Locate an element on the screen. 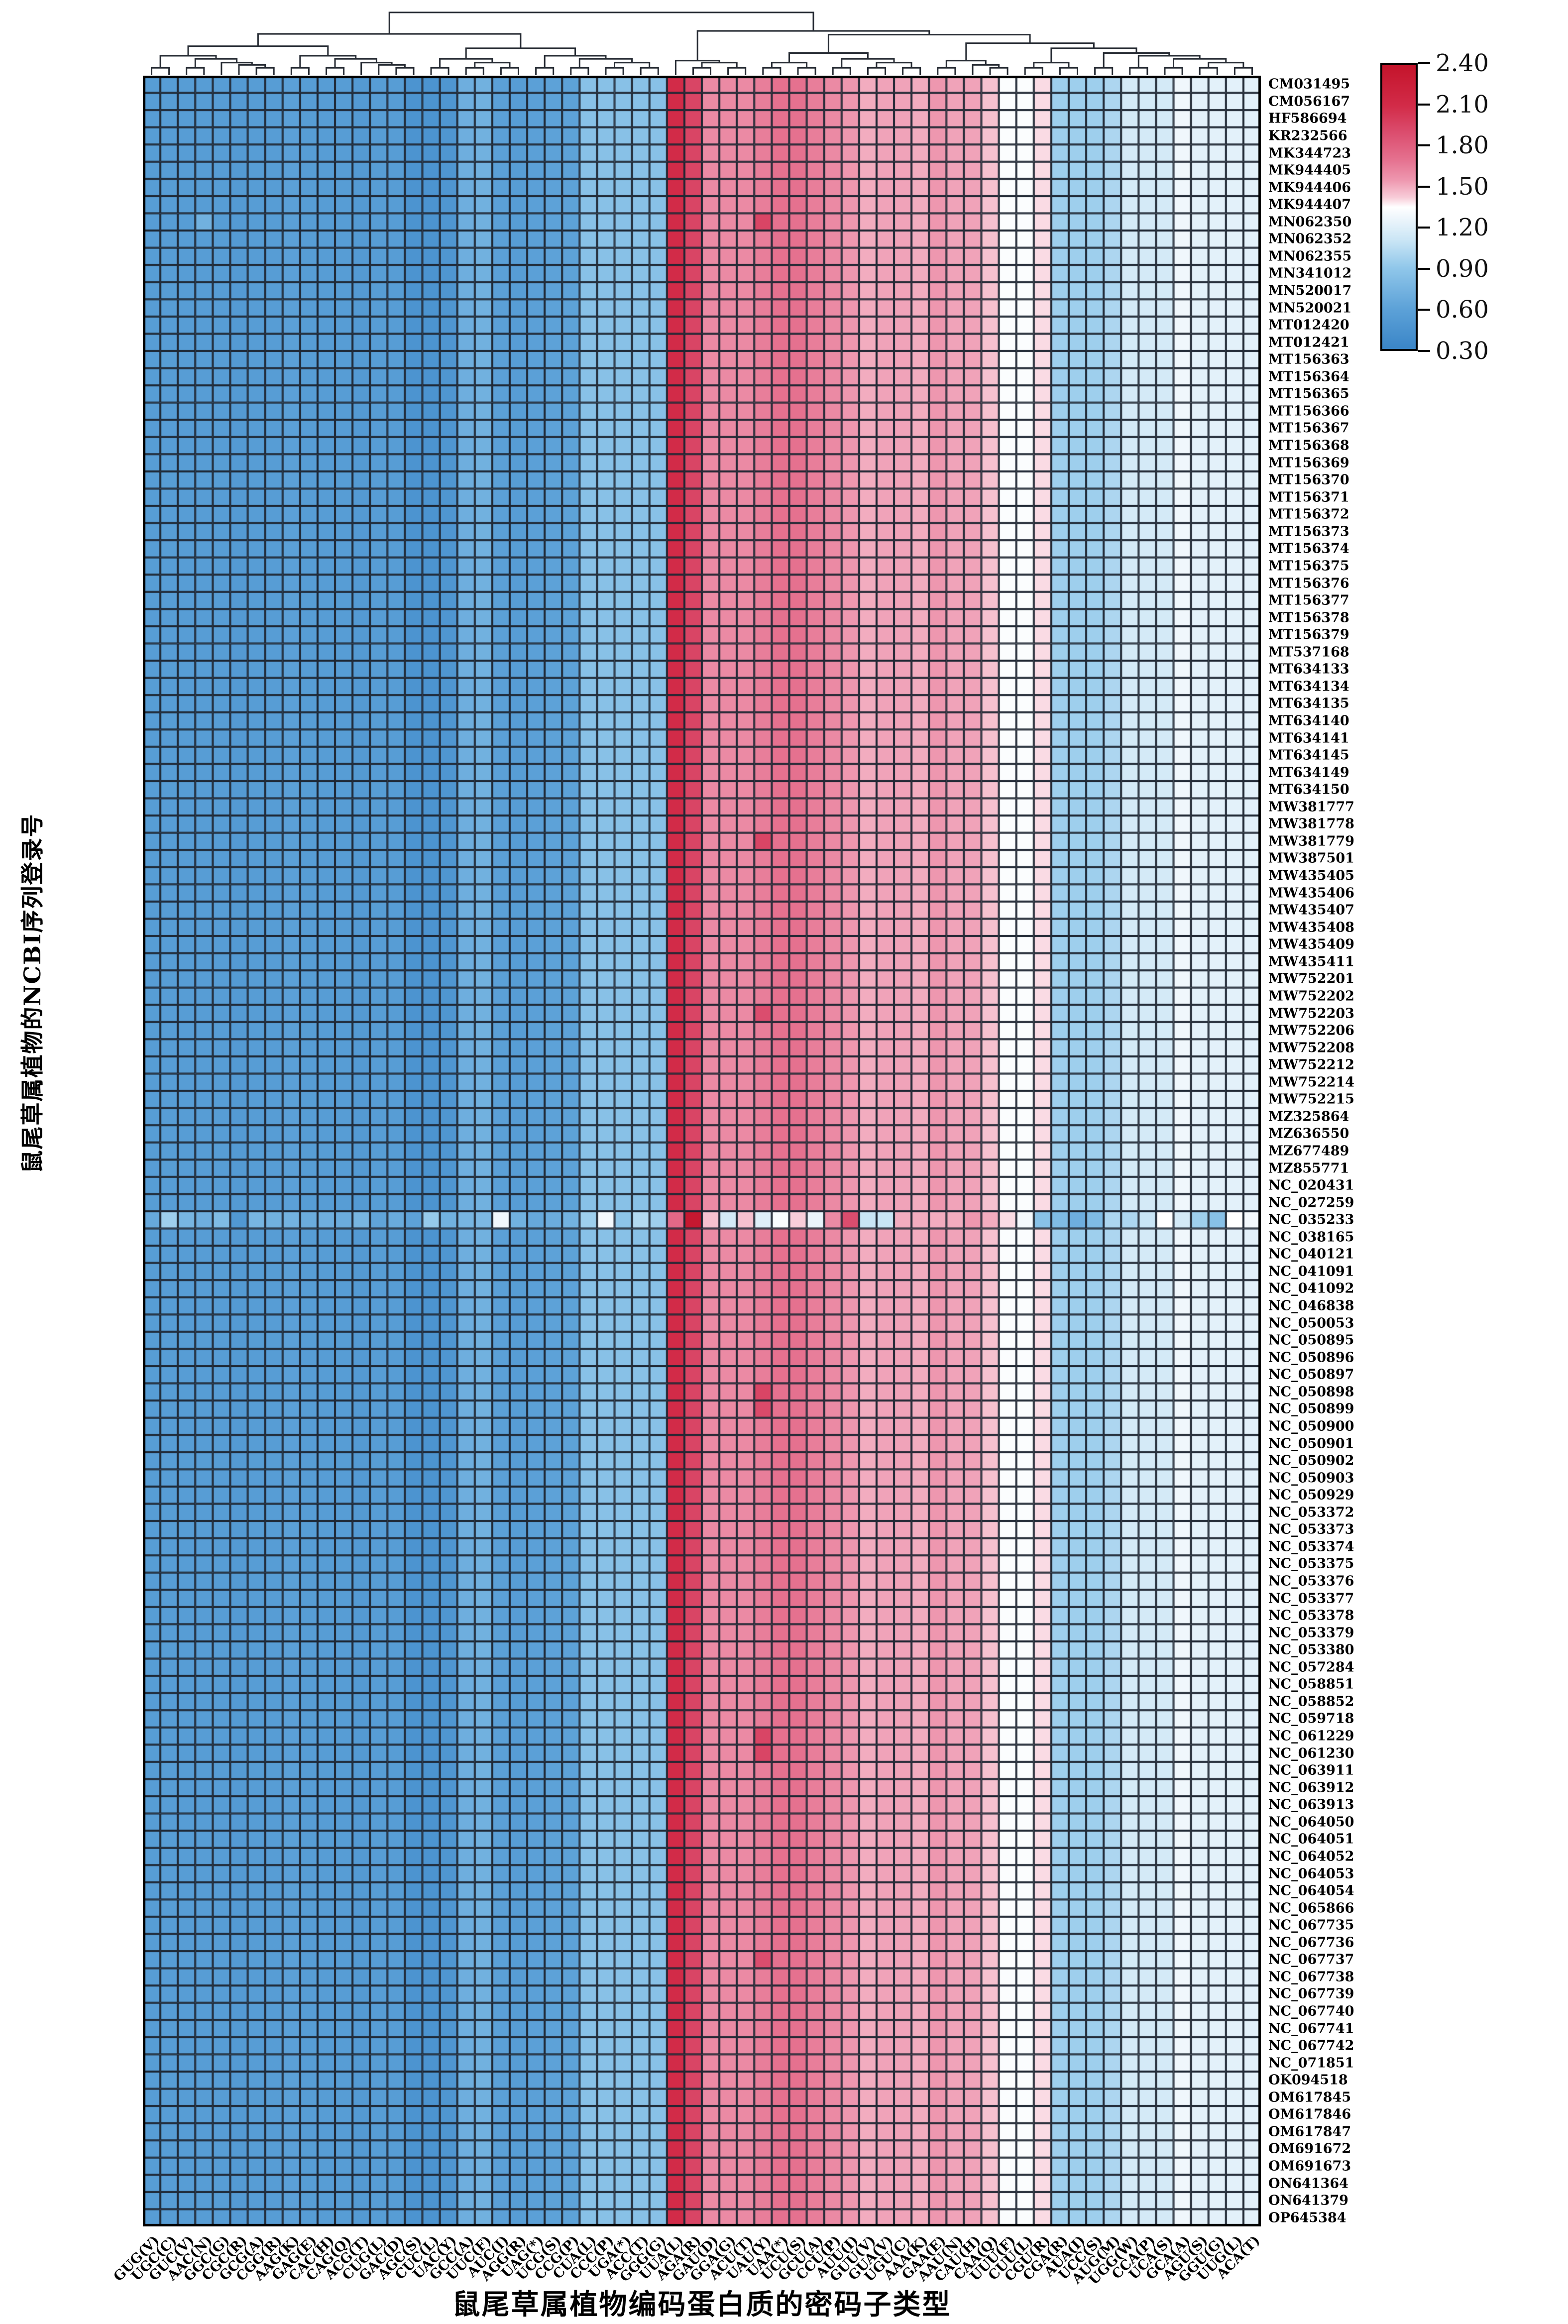 This screenshot has width=1568, height=2324. row-label-NC_071851: NC_071851 is located at coordinates (1311, 2063).